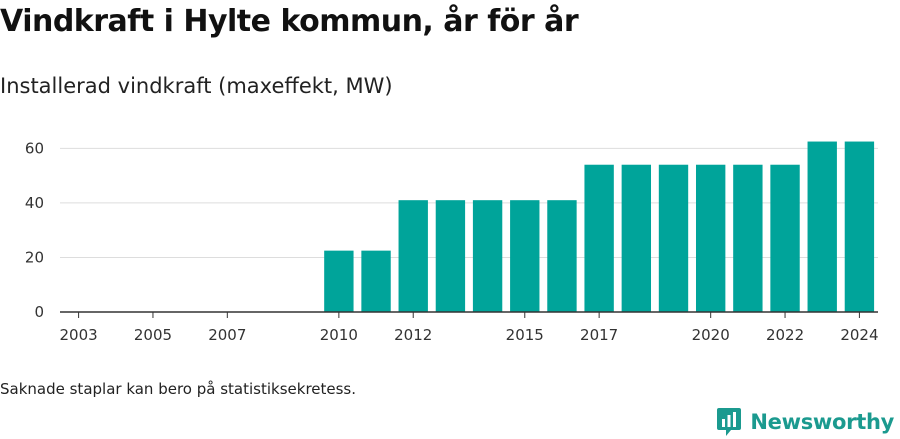  Describe the element at coordinates (525, 256) in the screenshot. I see `bar-2015` at that location.